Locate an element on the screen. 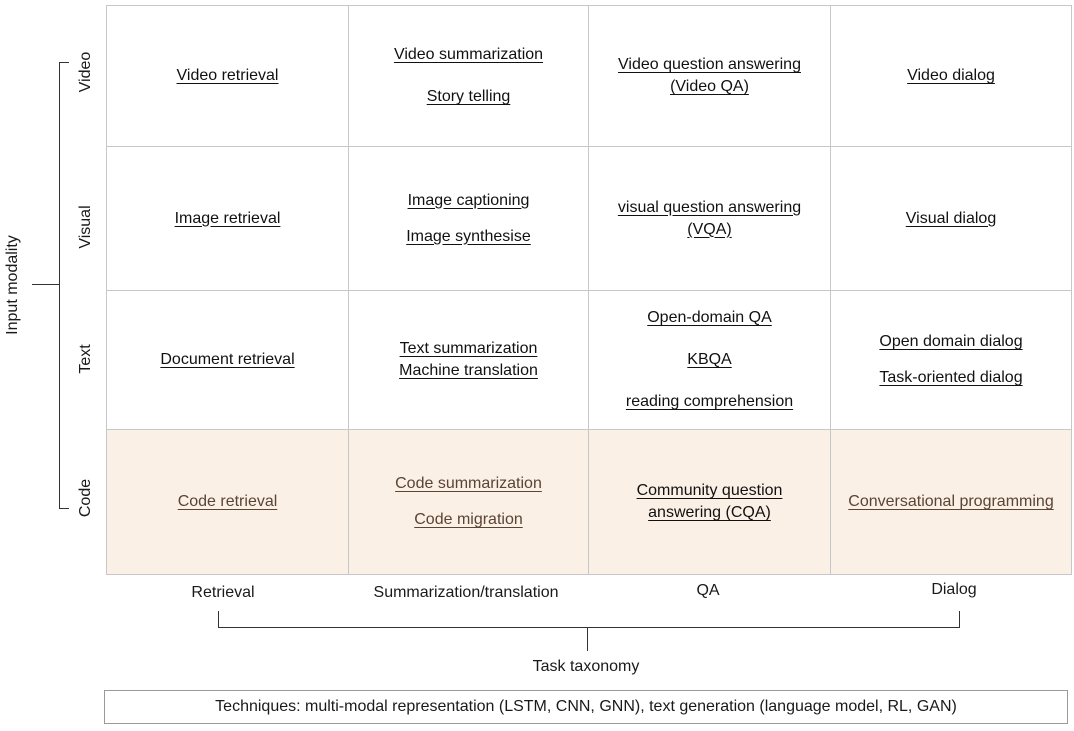 This screenshot has height=731, width=1074. x-bracket-pointer is located at coordinates (587, 639).